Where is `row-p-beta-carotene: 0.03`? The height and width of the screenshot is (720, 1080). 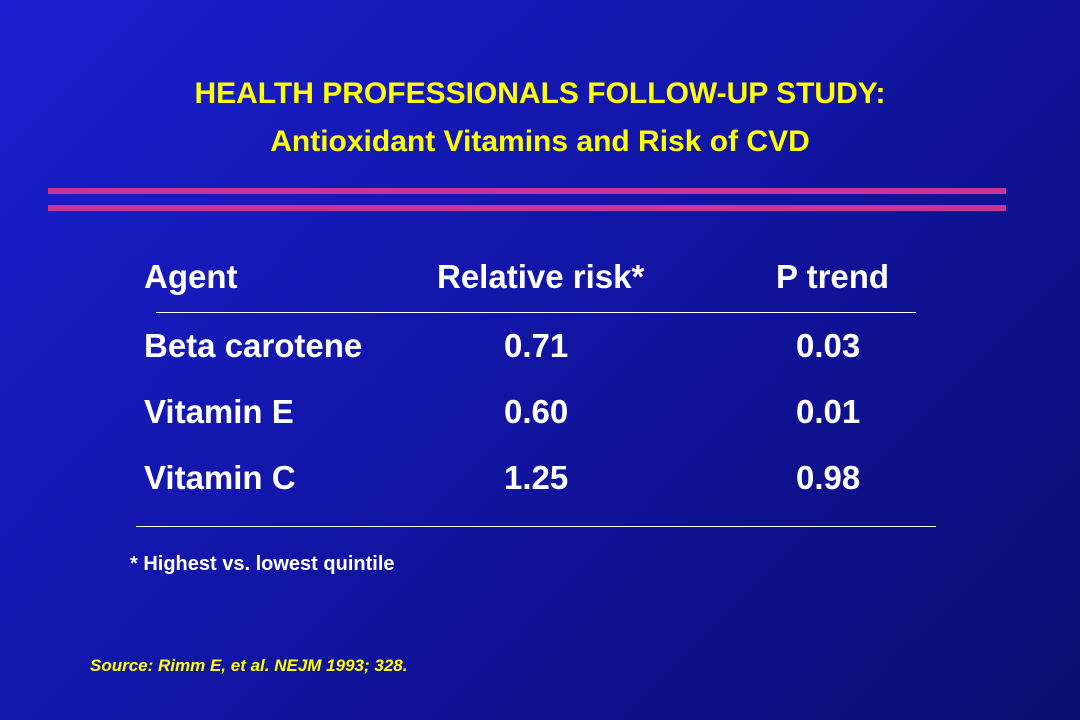 row-p-beta-carotene: 0.03 is located at coordinates (828, 345).